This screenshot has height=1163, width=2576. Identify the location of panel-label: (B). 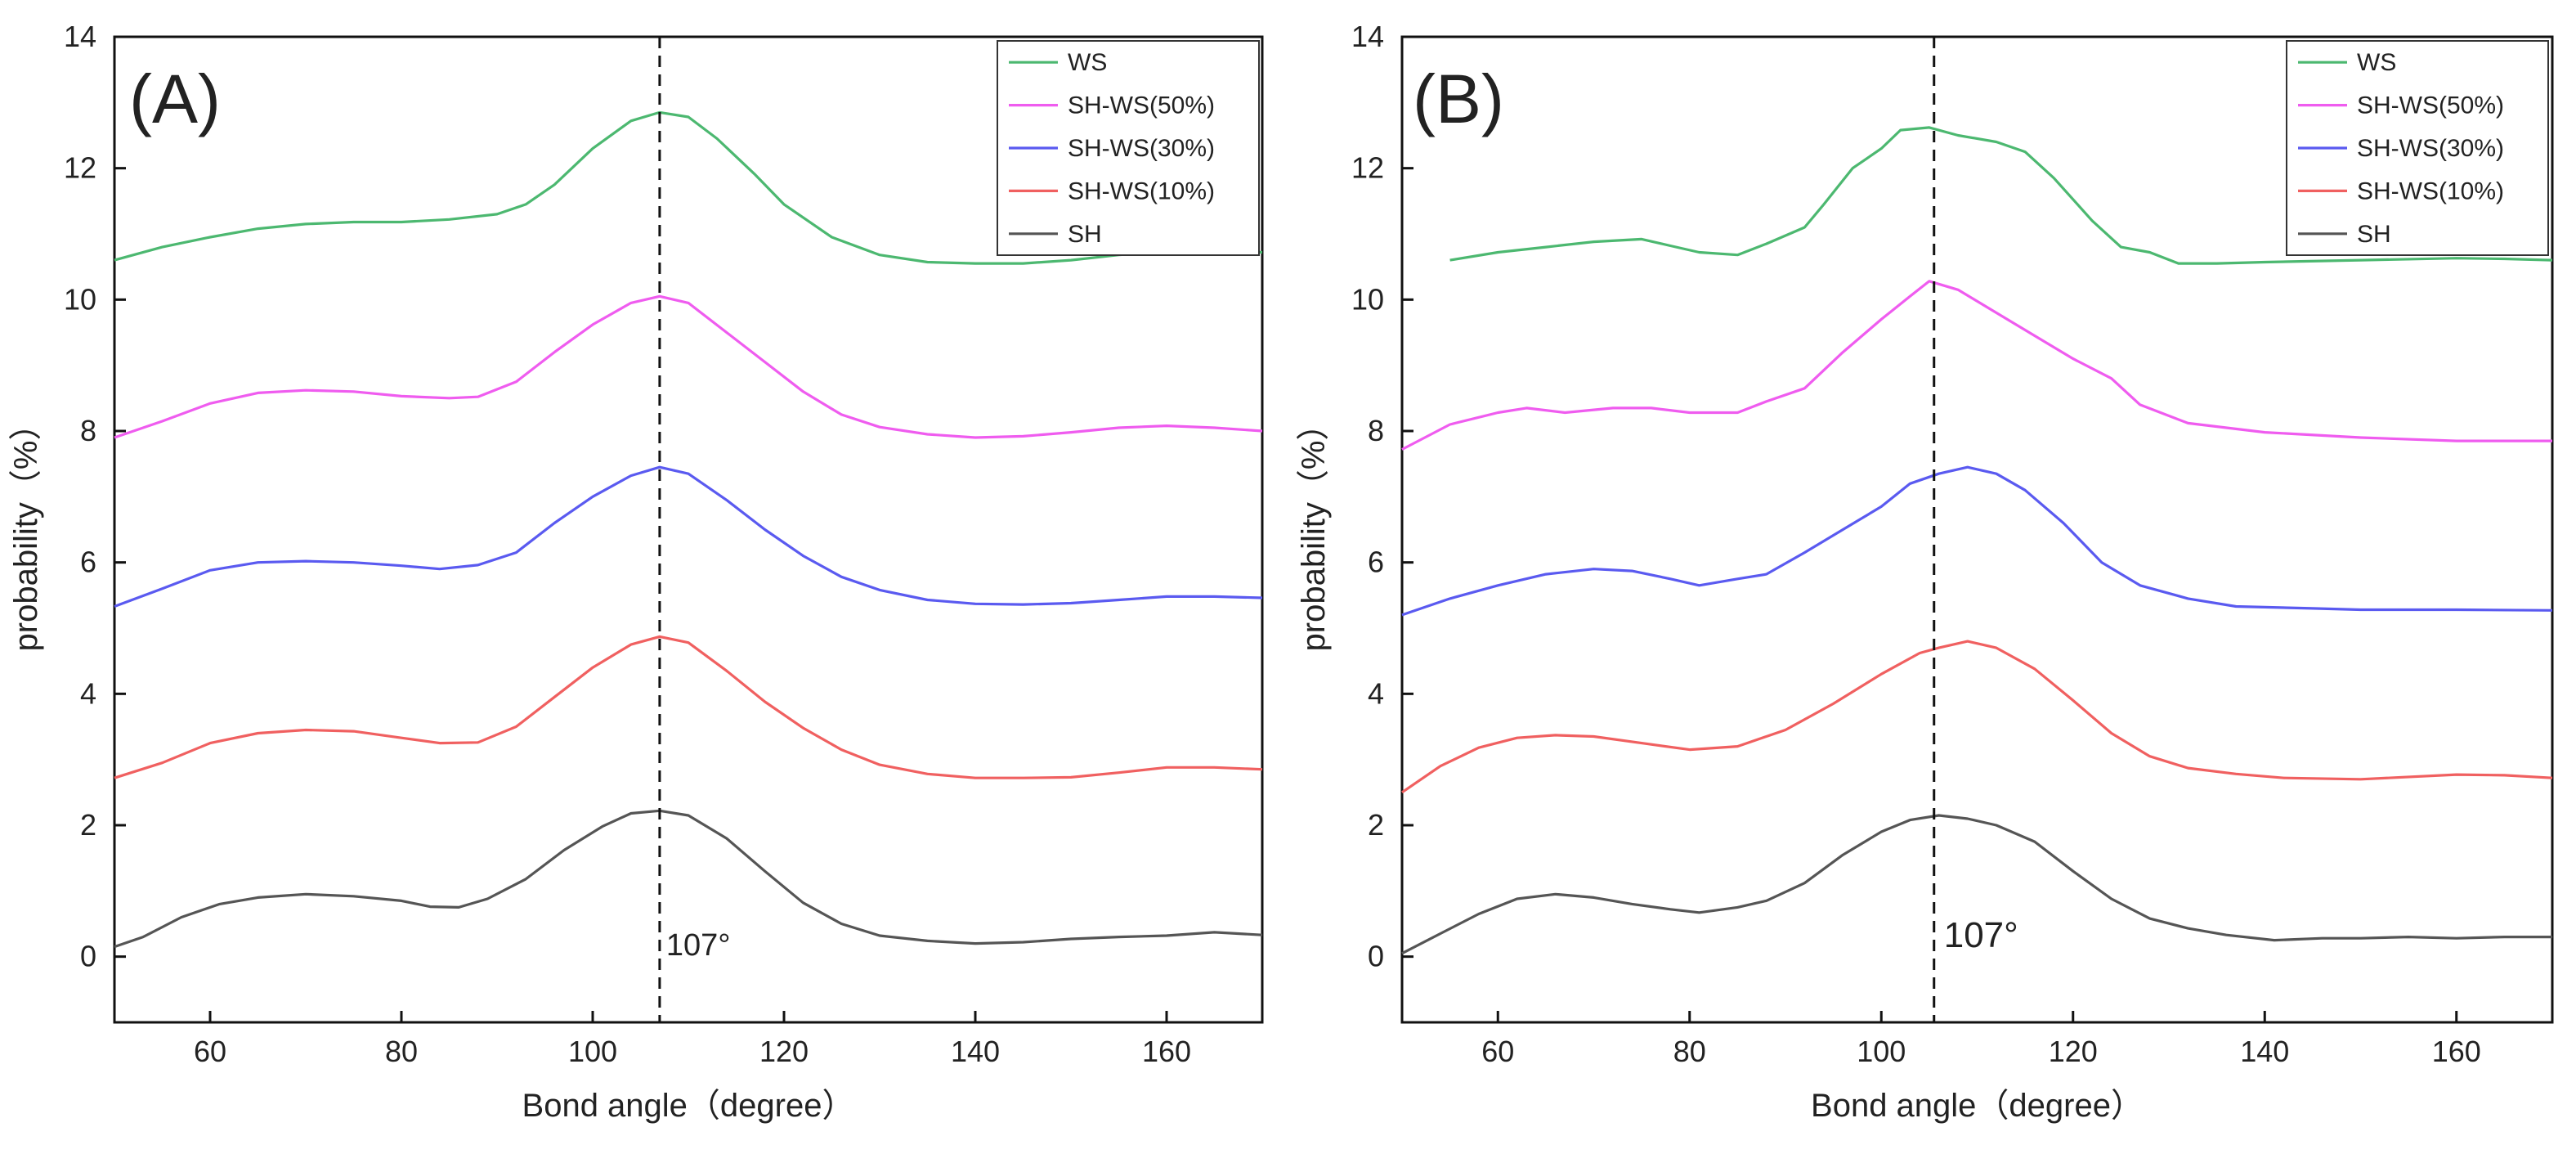
(1458, 99).